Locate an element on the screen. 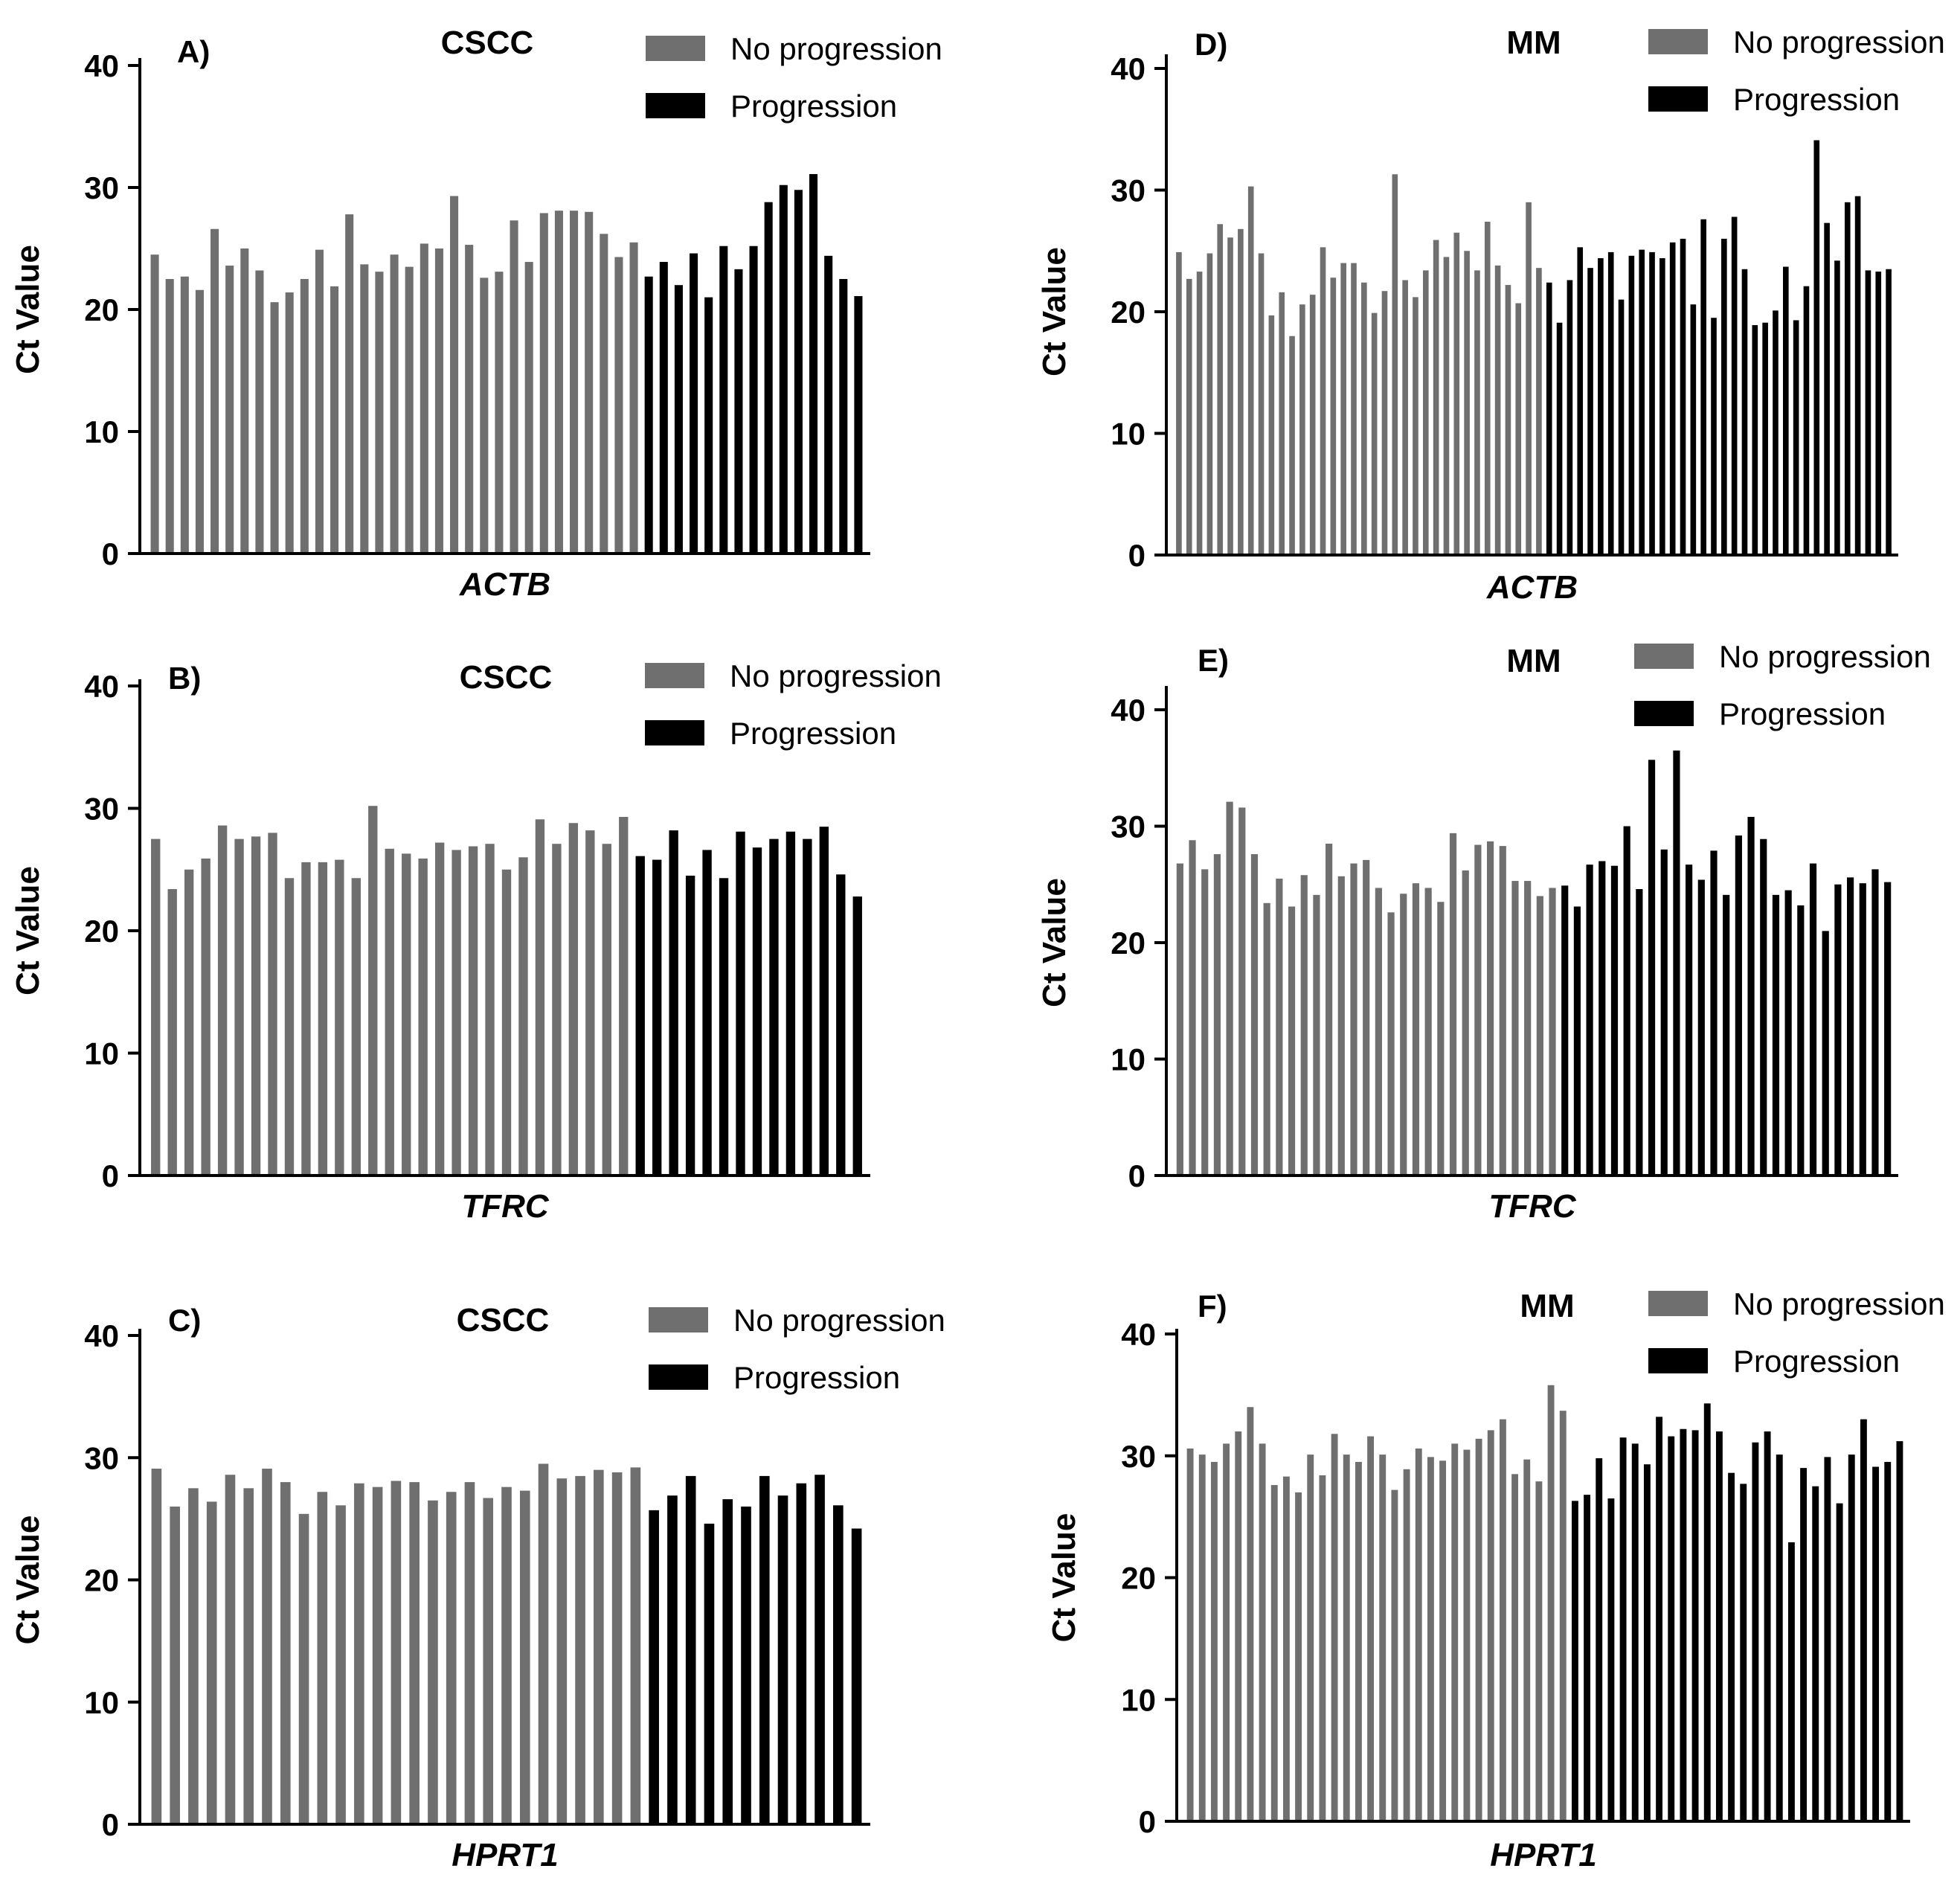 The height and width of the screenshot is (1889, 1960). y-tick-label: 10 is located at coordinates (101, 431).